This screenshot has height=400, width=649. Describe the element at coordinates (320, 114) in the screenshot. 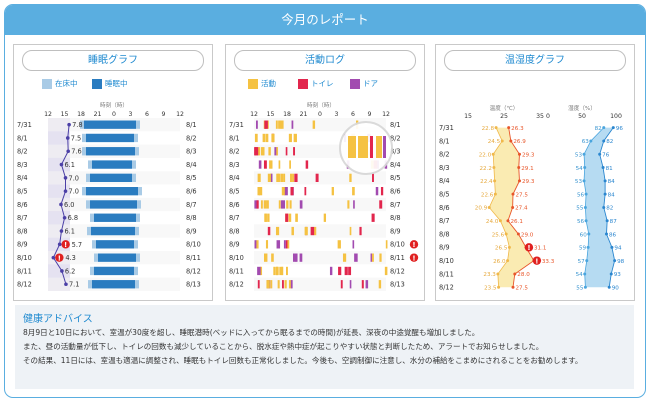

I see `activity-tick-label: 0` at that location.